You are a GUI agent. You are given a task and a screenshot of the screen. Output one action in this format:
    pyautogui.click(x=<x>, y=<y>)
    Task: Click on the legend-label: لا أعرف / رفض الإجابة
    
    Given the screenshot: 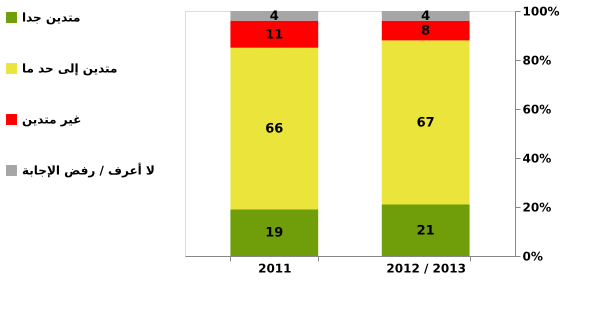 What is the action you would take?
    pyautogui.click(x=88, y=170)
    